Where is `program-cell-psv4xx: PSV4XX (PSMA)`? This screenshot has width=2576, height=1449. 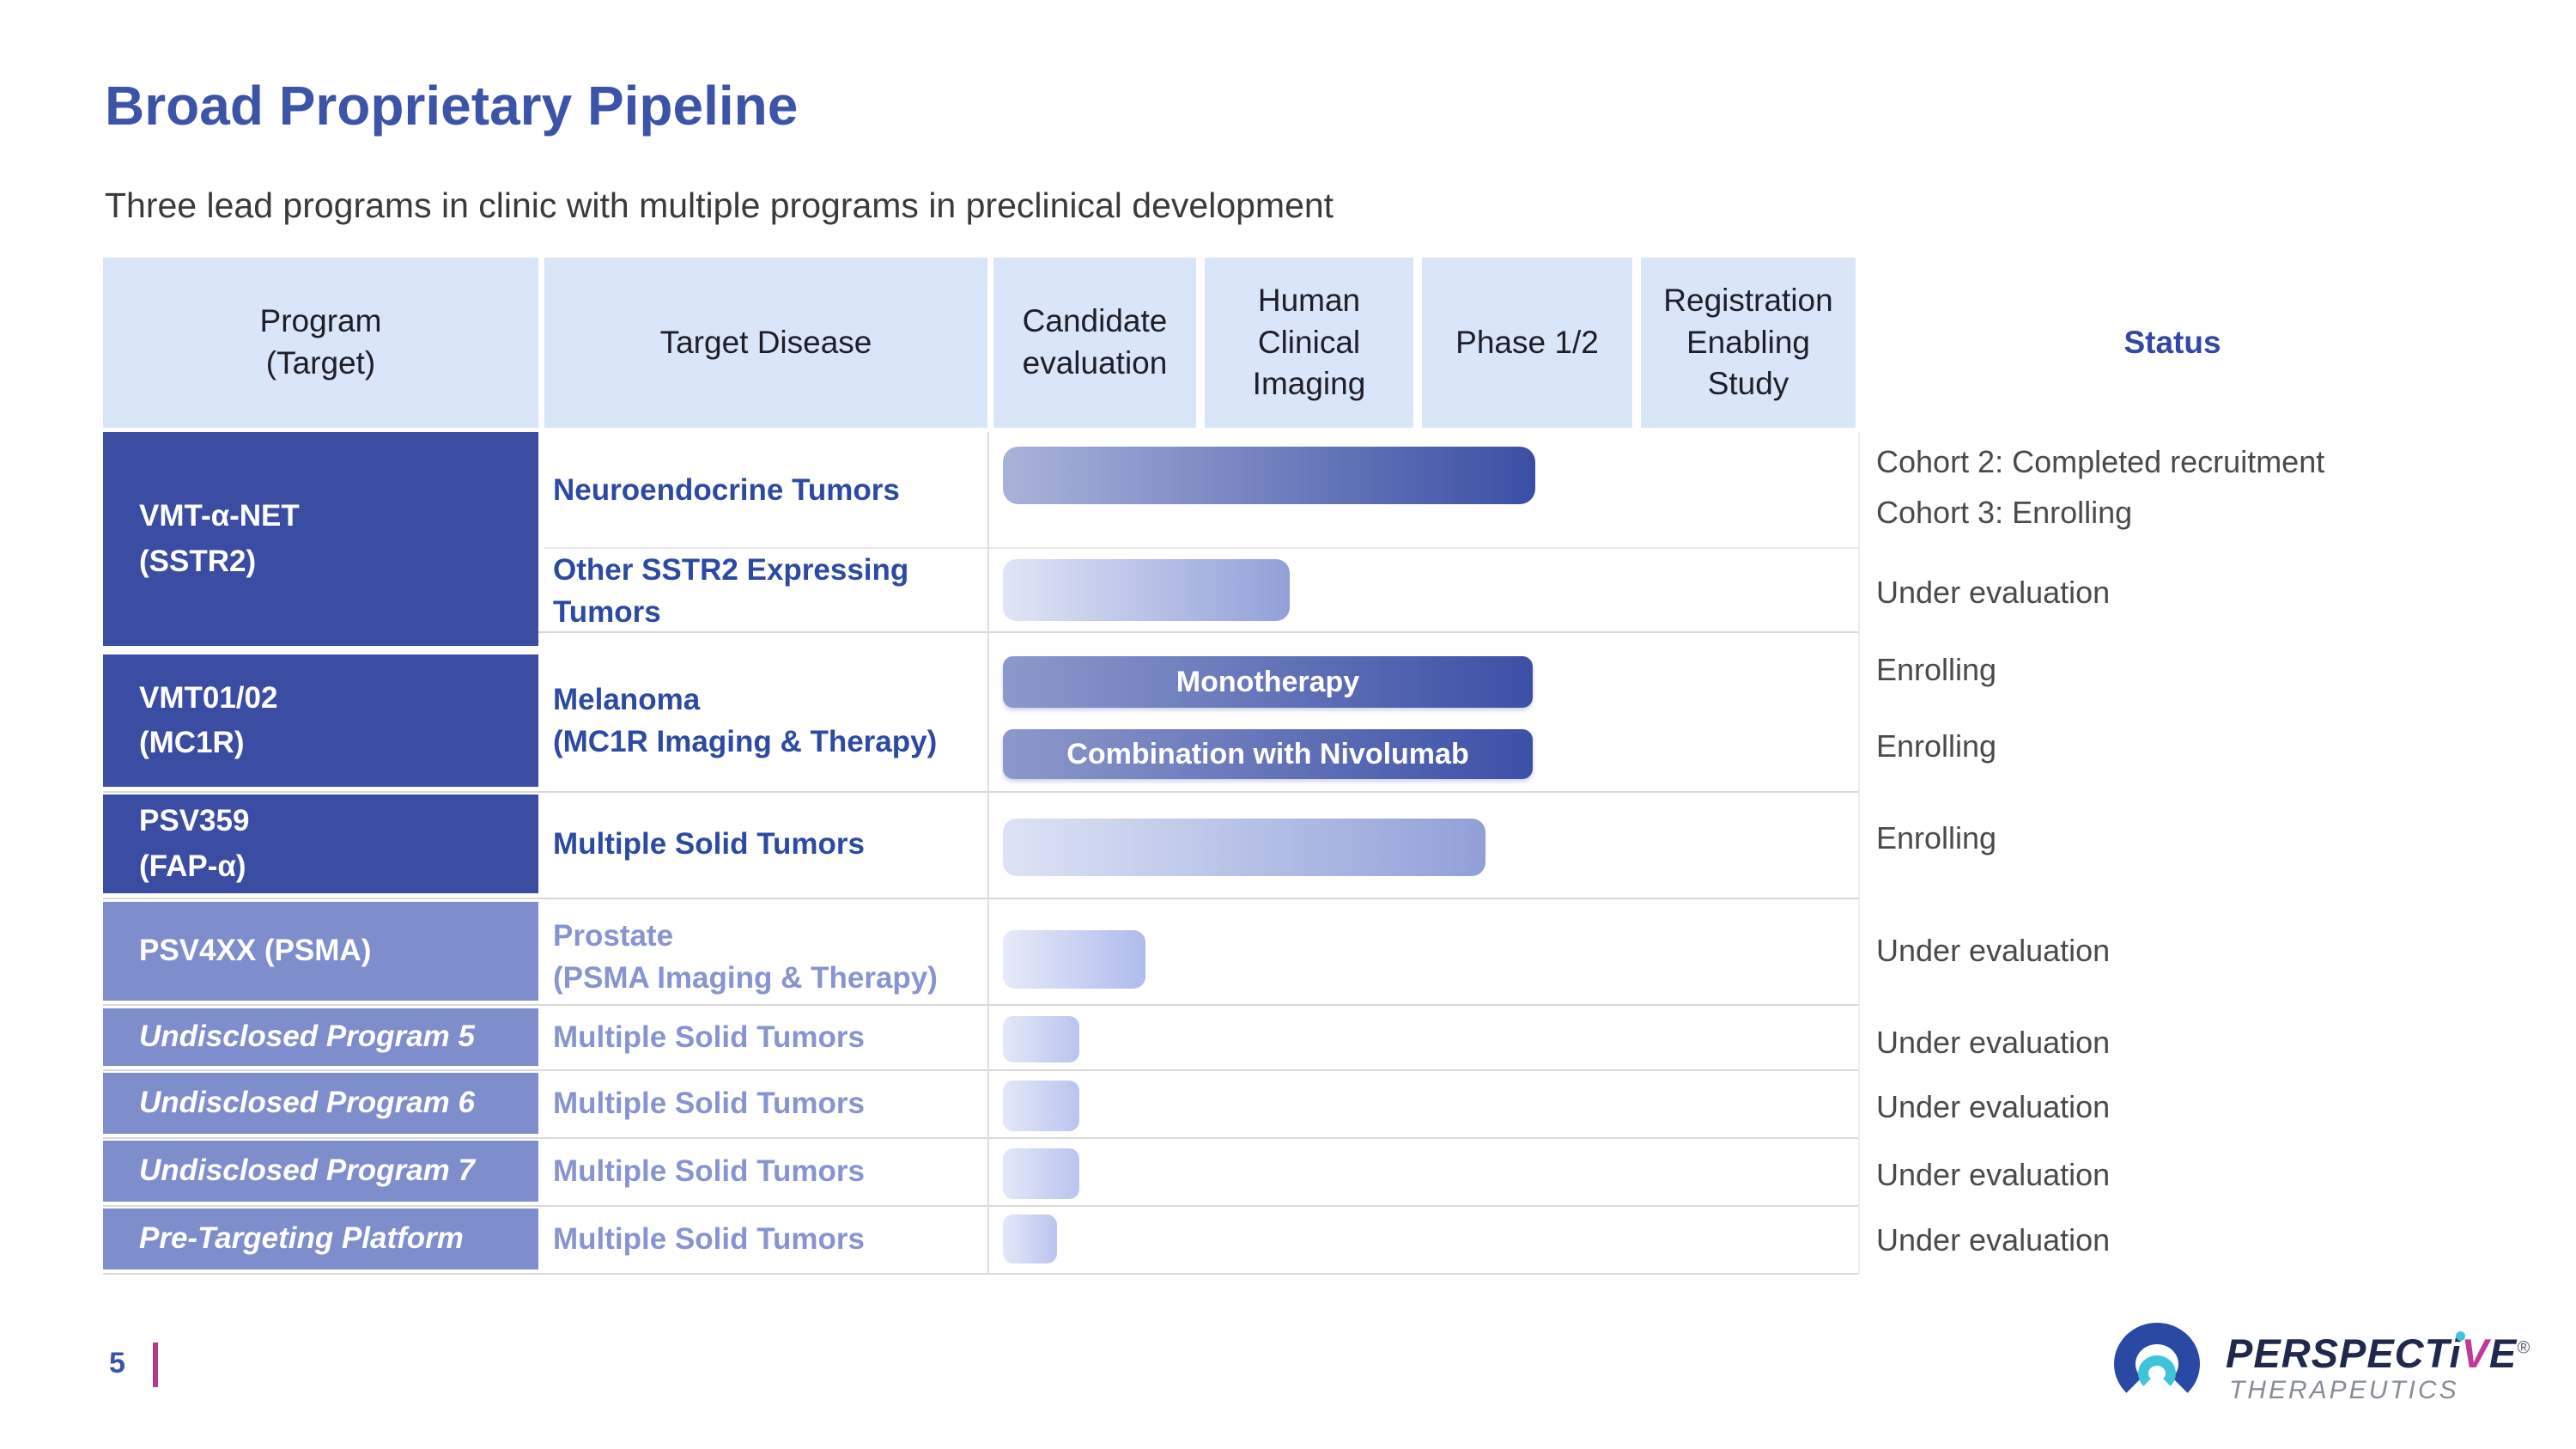
program-cell-psv4xx: PSV4XX (PSMA) is located at coordinates (321, 951).